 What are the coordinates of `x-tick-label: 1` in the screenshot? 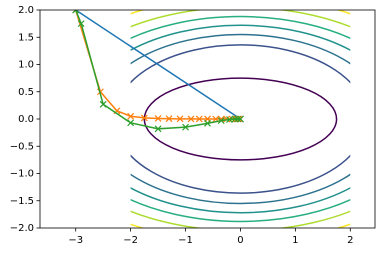 It's located at (295, 240).